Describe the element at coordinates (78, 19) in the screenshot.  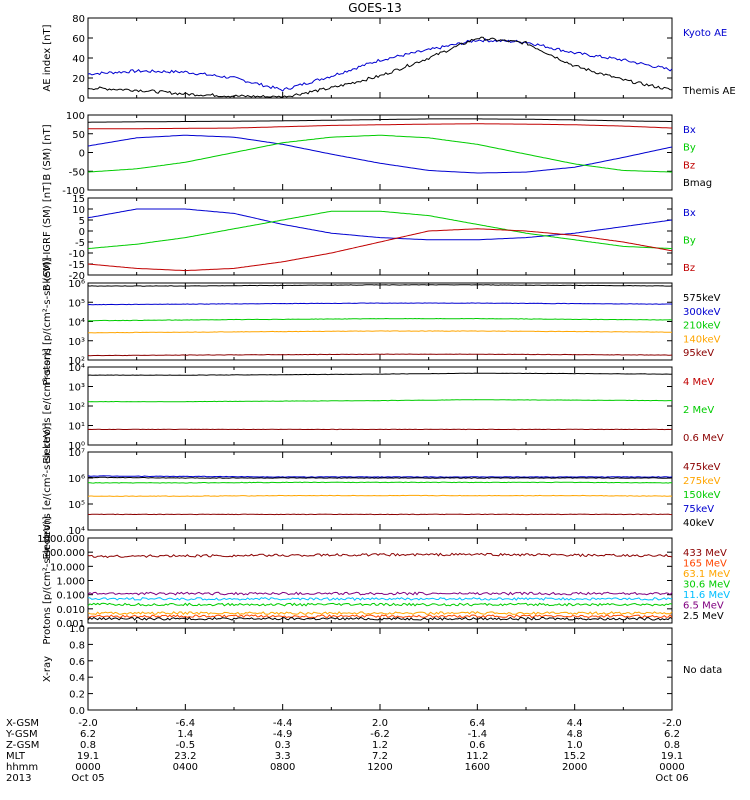
I see `y-tick-label: 80` at that location.